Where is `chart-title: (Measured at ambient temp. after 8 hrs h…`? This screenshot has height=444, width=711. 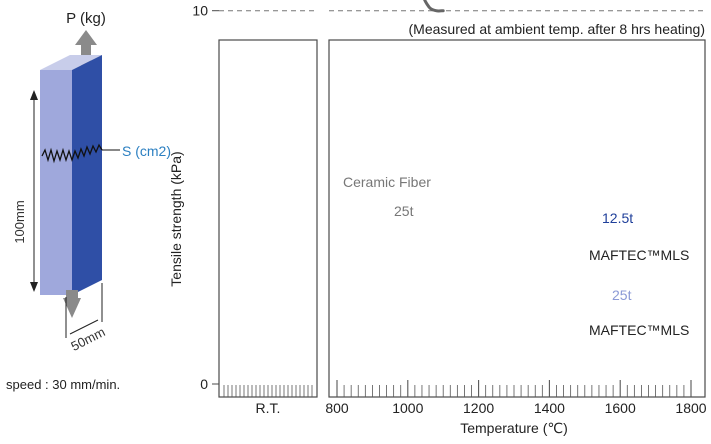
chart-title: (Measured at ambient temp. after 8 hrs h… is located at coordinates (557, 29).